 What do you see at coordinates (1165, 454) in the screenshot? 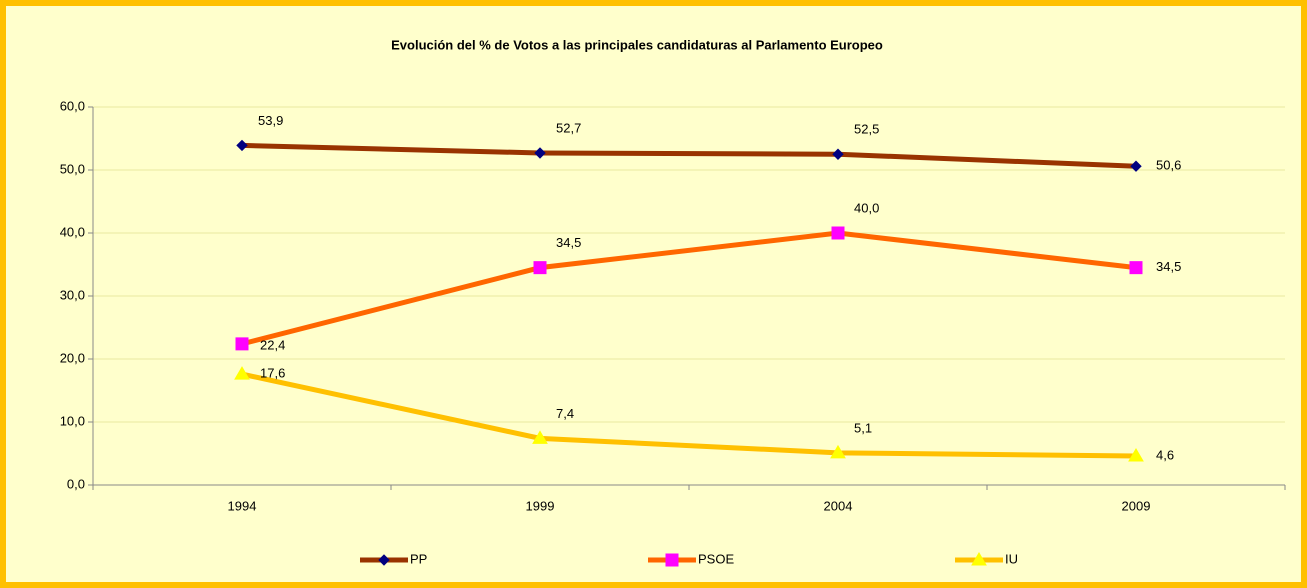
I see `data-label: 4,6` at bounding box center [1165, 454].